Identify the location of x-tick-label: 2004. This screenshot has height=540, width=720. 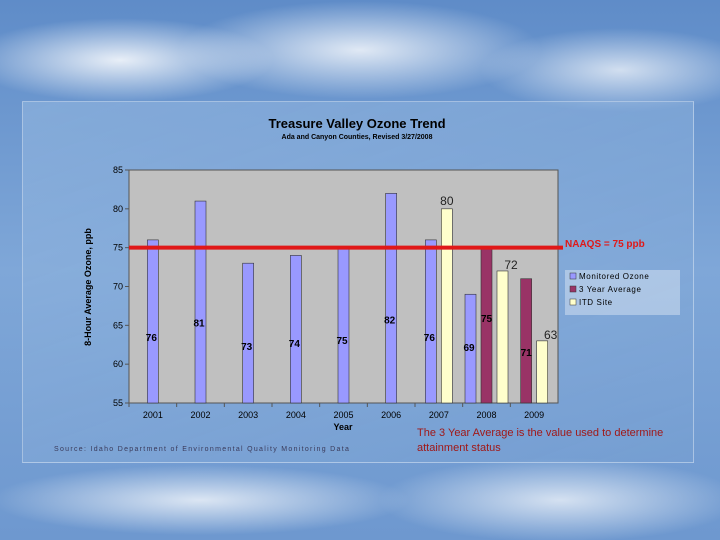
(296, 415).